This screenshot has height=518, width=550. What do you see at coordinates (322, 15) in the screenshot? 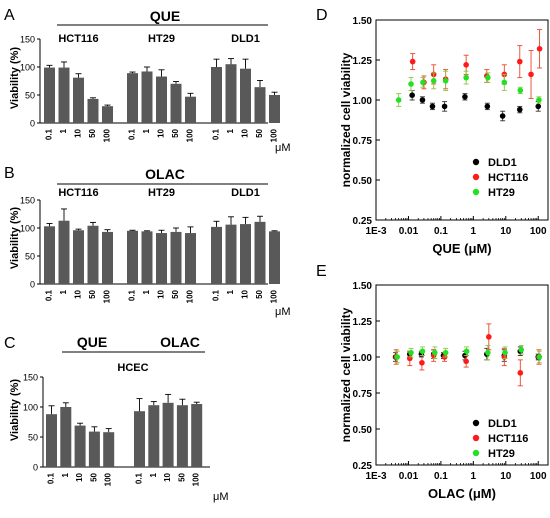
I see `panel-letter-d: D` at bounding box center [322, 15].